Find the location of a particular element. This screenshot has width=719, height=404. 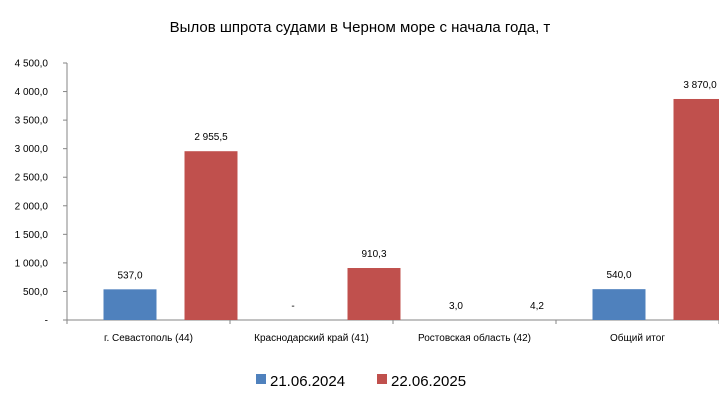

y-tick-label: 1 500,0 is located at coordinates (32, 235).